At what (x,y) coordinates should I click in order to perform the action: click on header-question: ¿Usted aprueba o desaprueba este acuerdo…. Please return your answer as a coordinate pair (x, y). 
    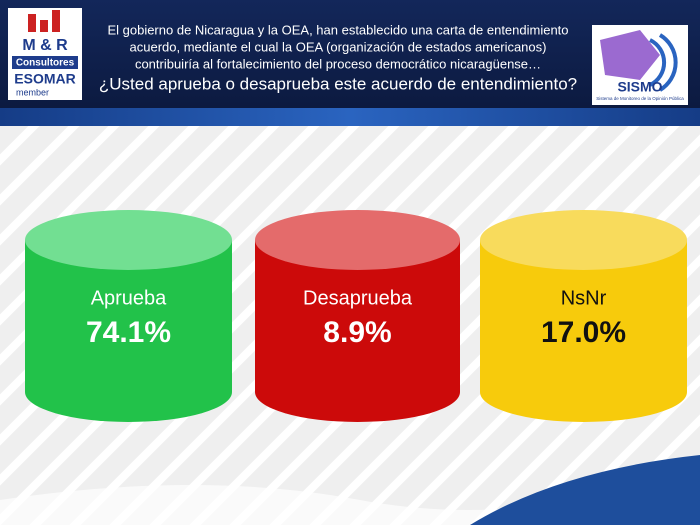
    Looking at the image, I should click on (338, 83).